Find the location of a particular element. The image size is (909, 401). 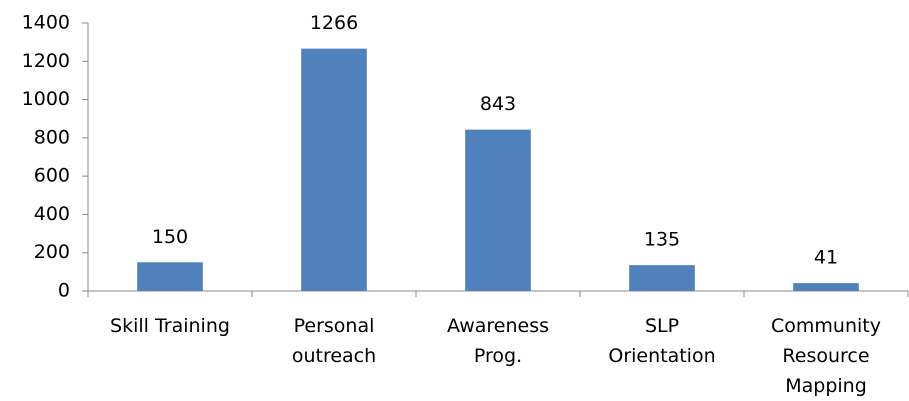

x-tick-label: Skill Training is located at coordinates (170, 326).